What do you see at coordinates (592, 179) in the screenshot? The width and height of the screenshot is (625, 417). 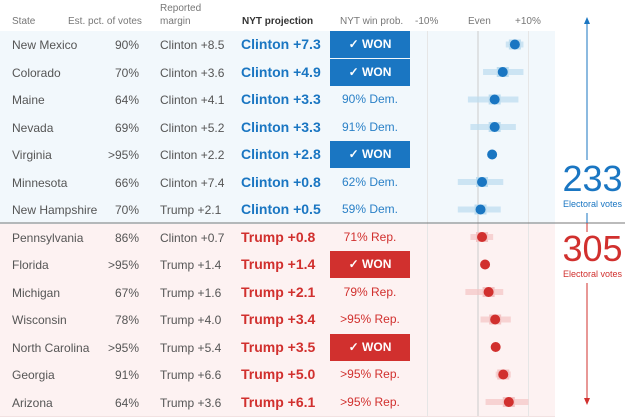 I see `clinton-total: 233` at bounding box center [592, 179].